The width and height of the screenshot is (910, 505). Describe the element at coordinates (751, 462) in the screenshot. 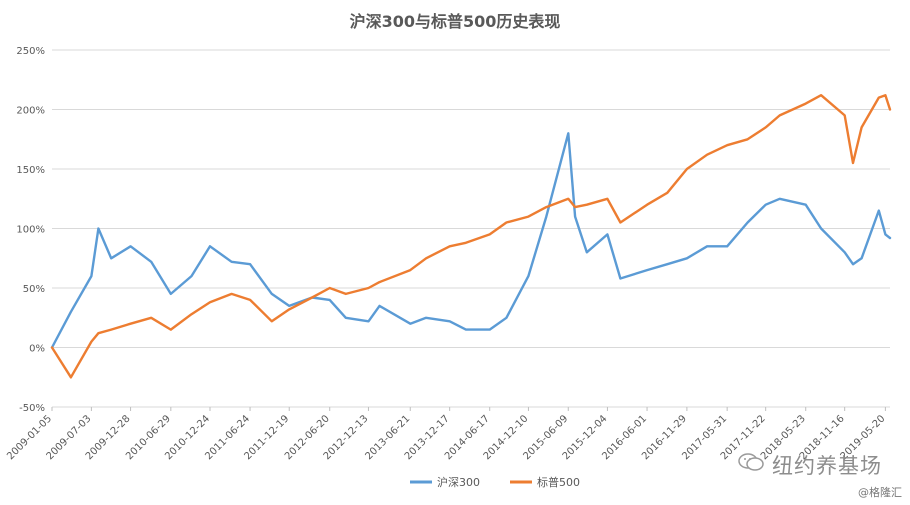

I see `wechat-icon` at that location.